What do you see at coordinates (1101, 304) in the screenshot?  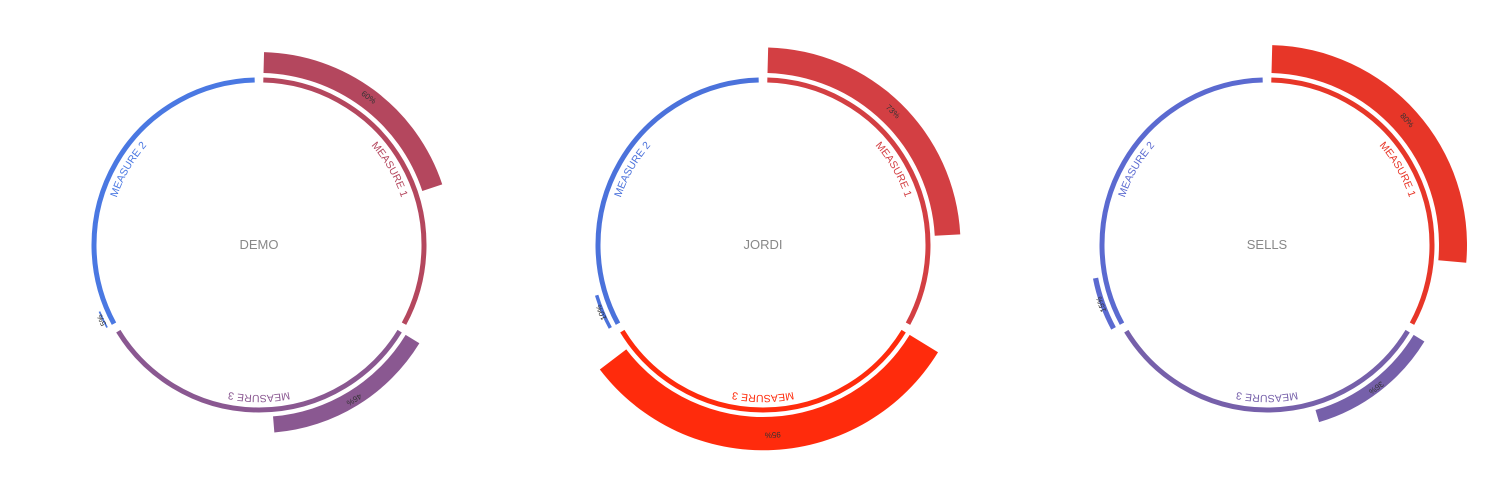 I see `pct-label-measure-2: 15%` at bounding box center [1101, 304].